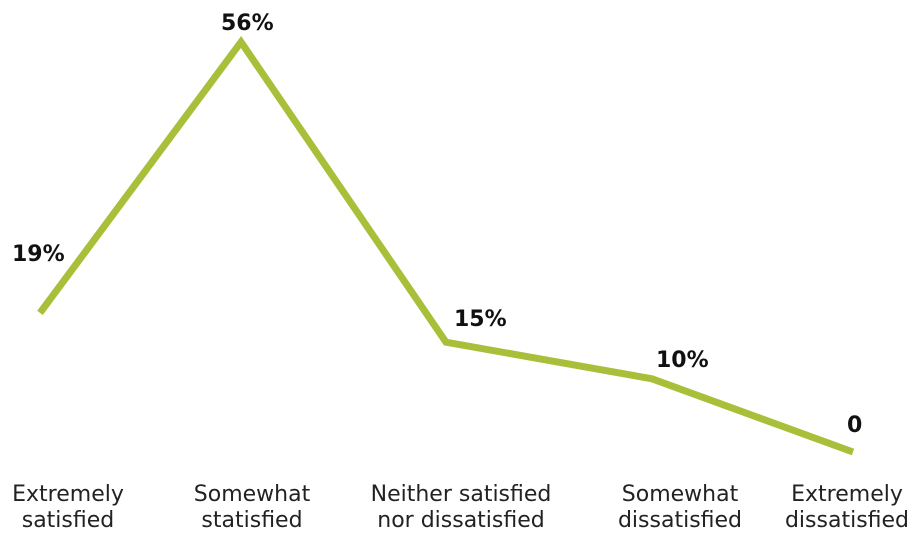 This screenshot has height=535, width=917. What do you see at coordinates (251, 520) in the screenshot?
I see `category-label-line: statisfied` at bounding box center [251, 520].